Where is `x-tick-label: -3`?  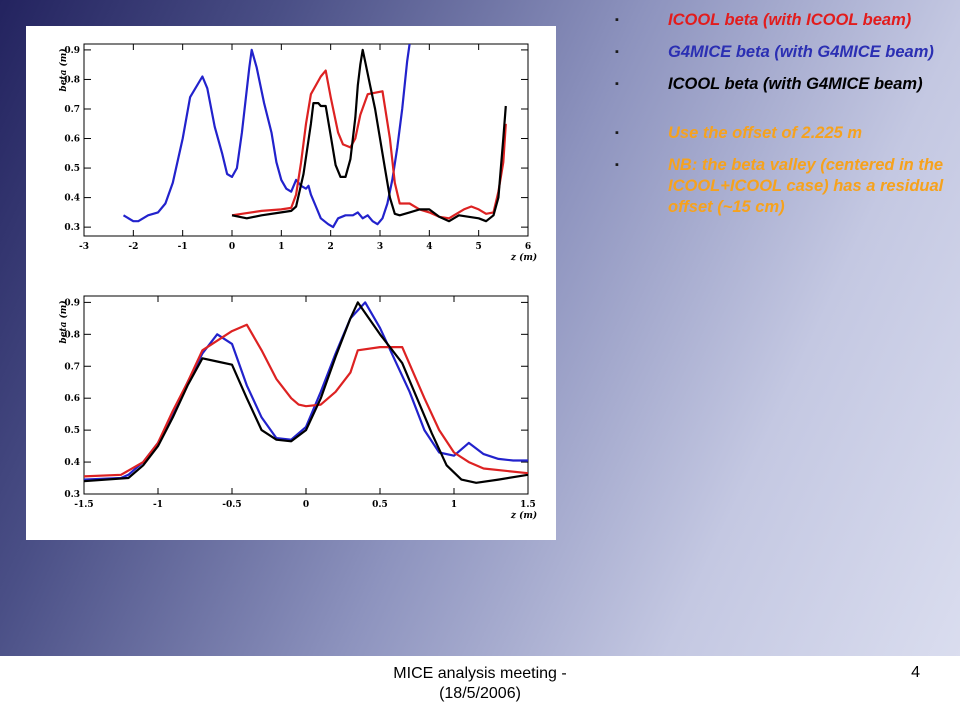 x-tick-label: -3 is located at coordinates (84, 247).